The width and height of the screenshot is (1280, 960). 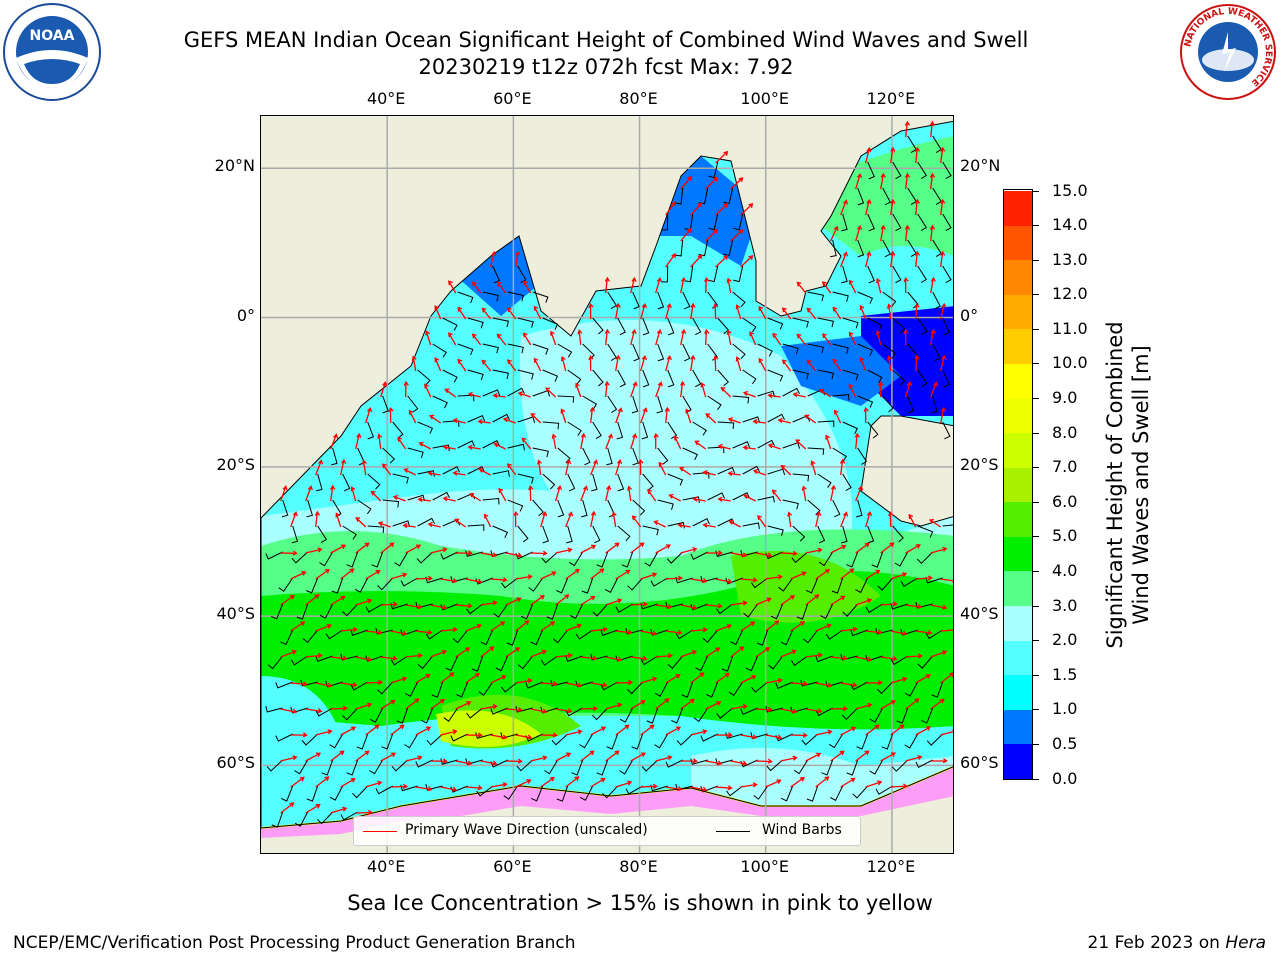 What do you see at coordinates (1065, 398) in the screenshot?
I see `colorbar-level-label: 9.0` at bounding box center [1065, 398].